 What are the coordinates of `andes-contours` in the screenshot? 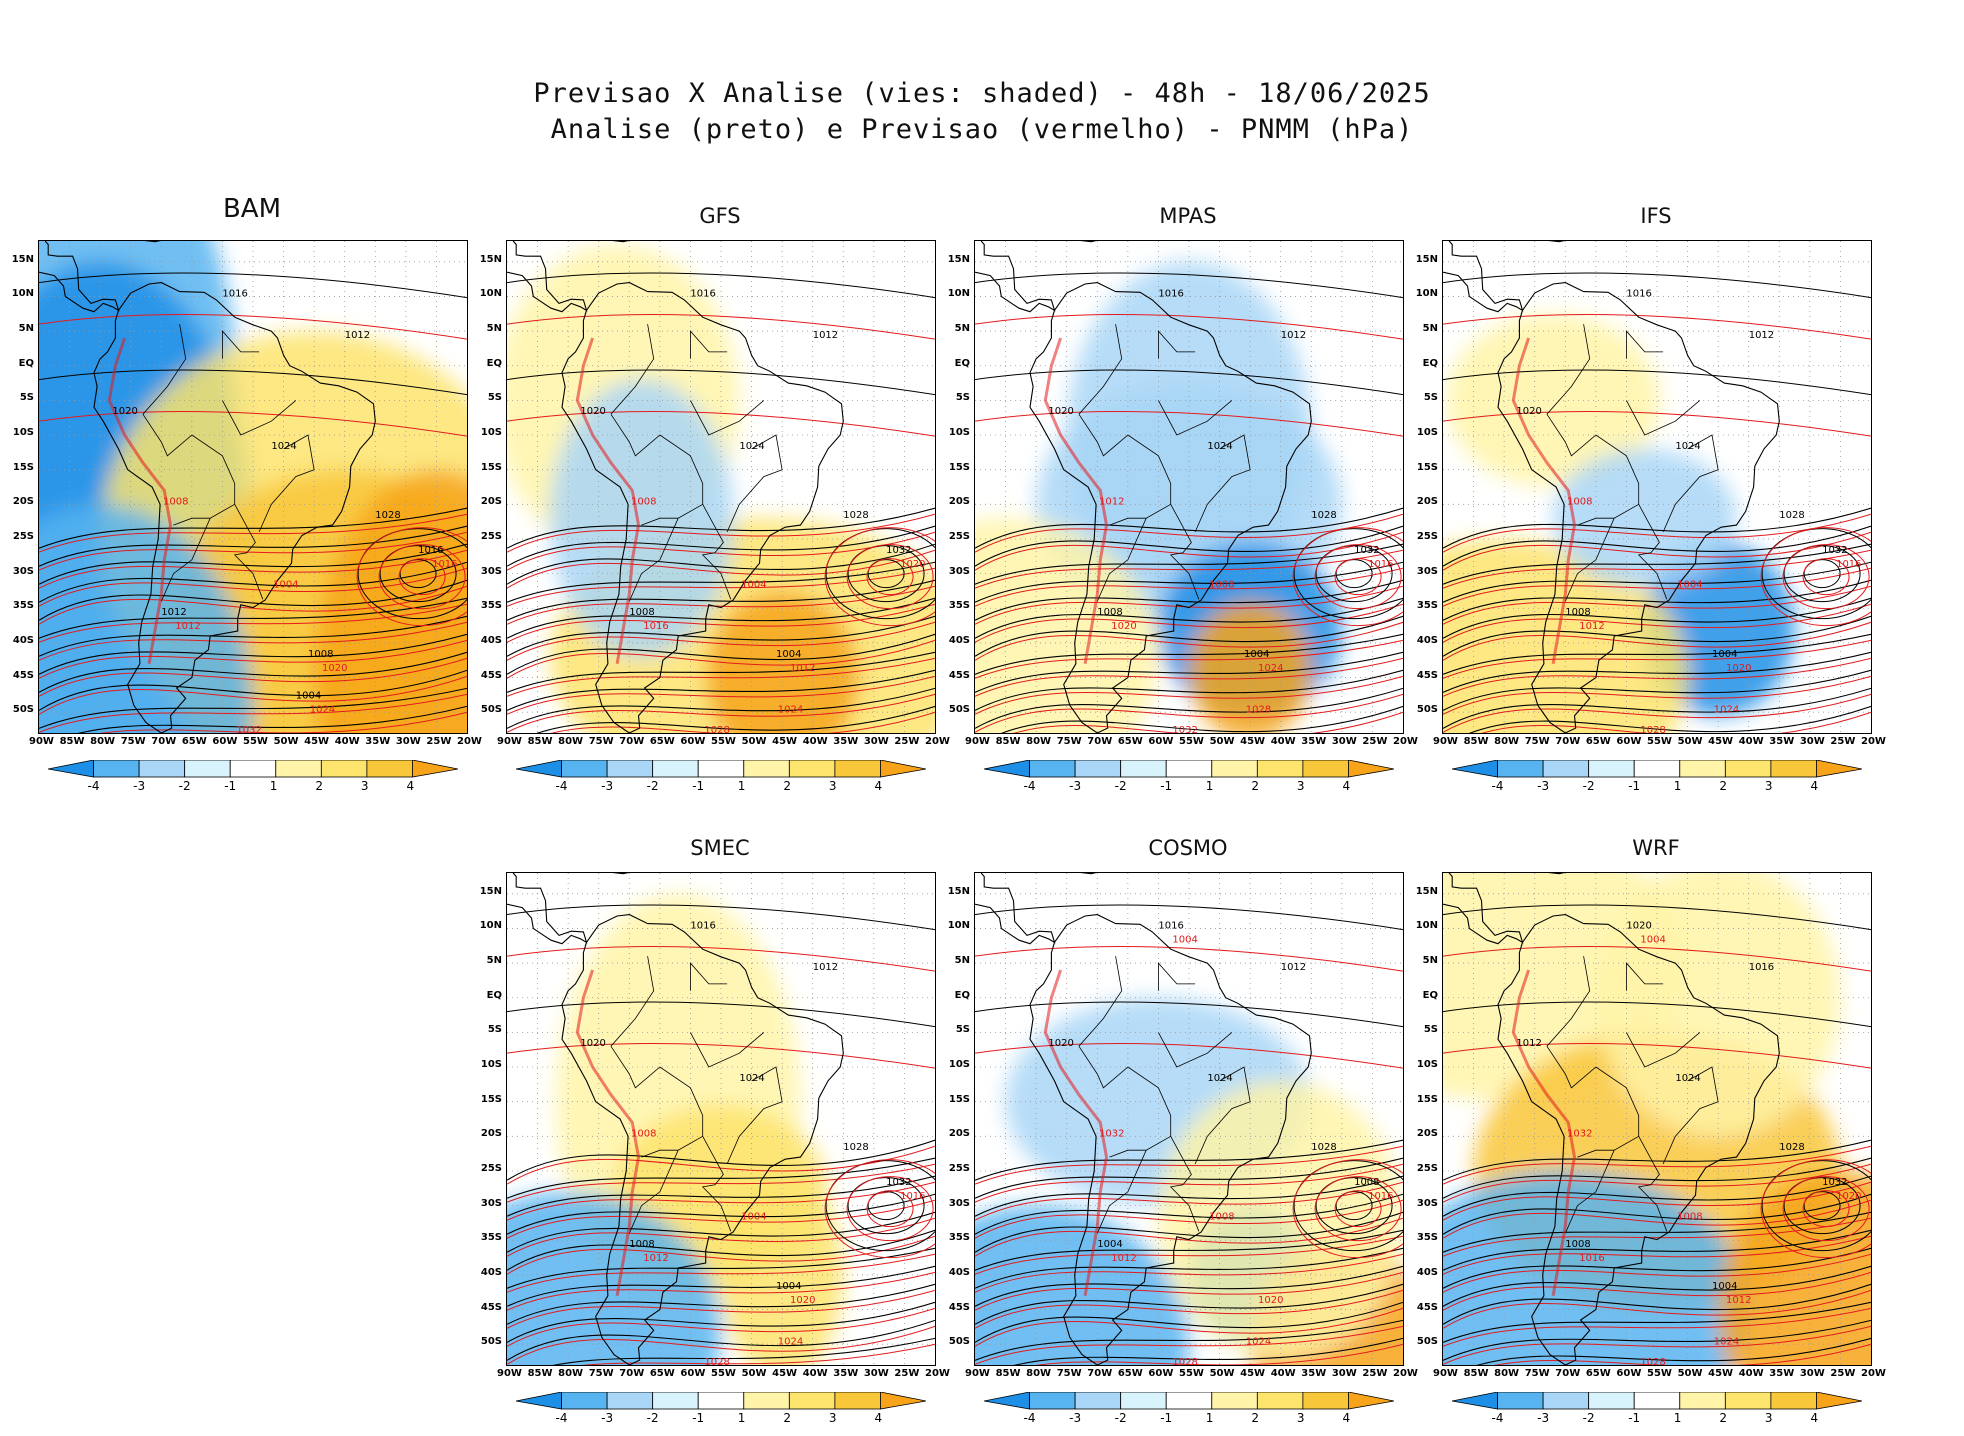 It's located at (608, 500).